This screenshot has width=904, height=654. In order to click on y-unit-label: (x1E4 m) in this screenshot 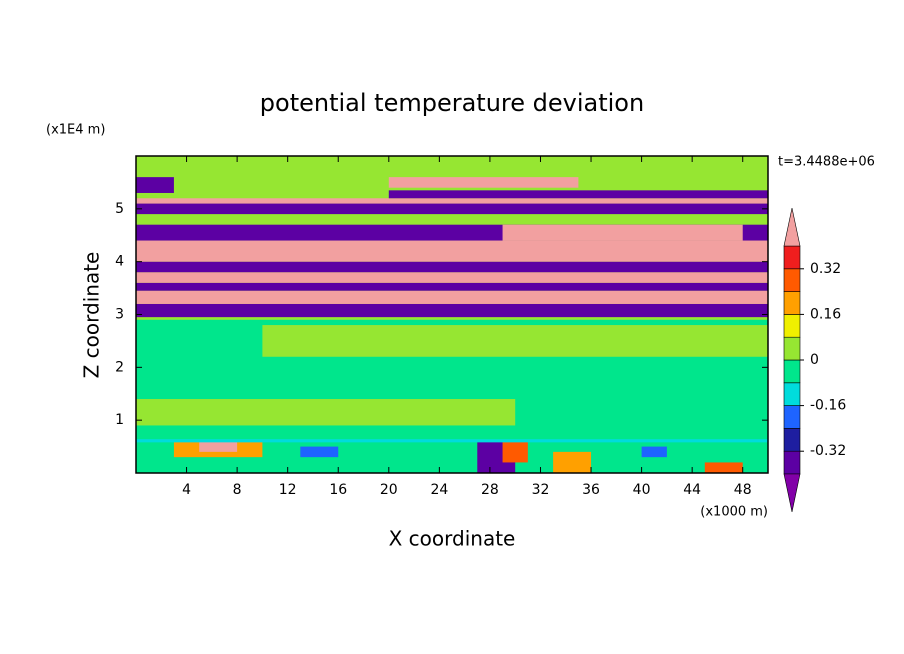, I will do `click(75, 130)`.